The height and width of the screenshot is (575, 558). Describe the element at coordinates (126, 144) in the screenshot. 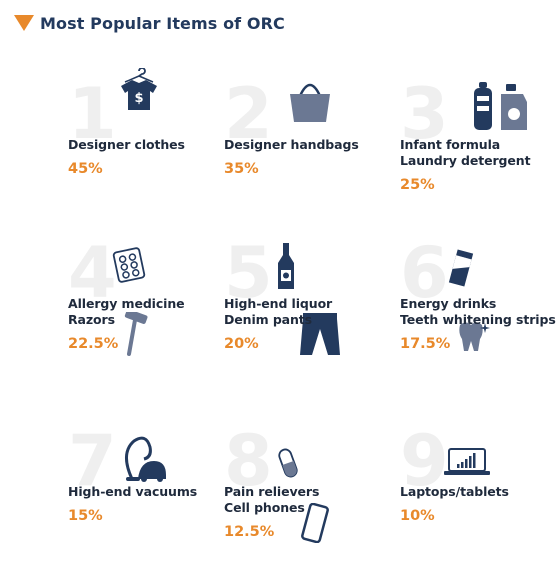

I see `item-label: Designer clothes` at that location.